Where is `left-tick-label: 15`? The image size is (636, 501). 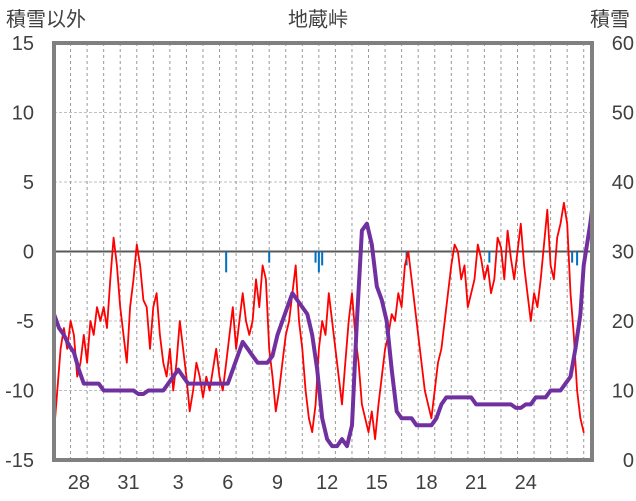 left-tick-label: 15 is located at coordinates (23, 44).